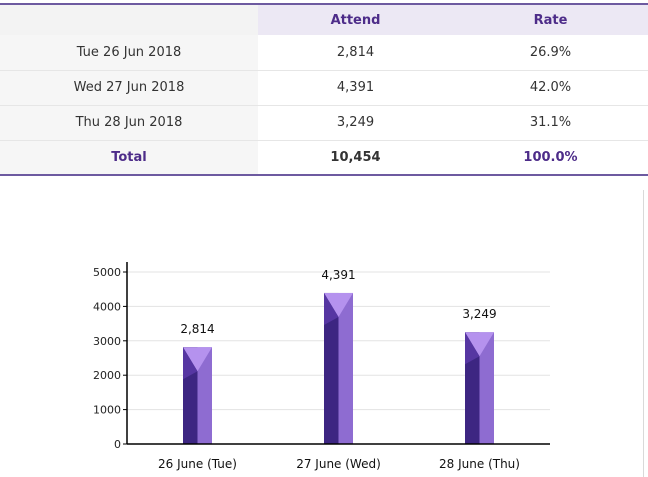 Image resolution: width=648 pixels, height=477 pixels. I want to click on table-row: Wed 27 Jun 2018 4,391 42.0%, so click(324, 88).